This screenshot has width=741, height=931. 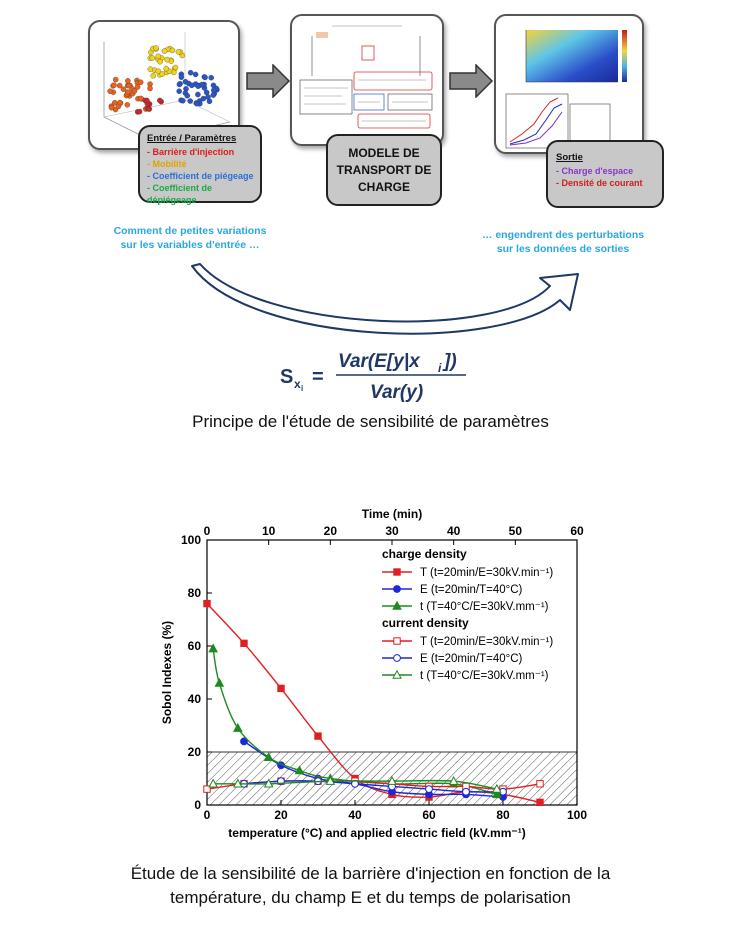 I want to click on model-diagram-thumbnail, so click(x=367, y=80).